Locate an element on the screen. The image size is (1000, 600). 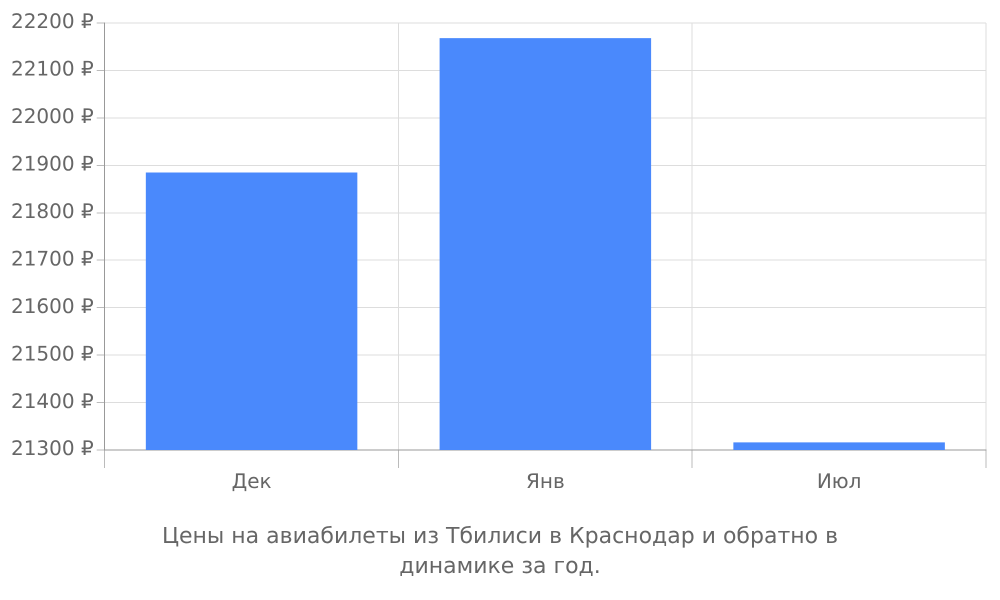
x-tick-label: Июл is located at coordinates (839, 481).